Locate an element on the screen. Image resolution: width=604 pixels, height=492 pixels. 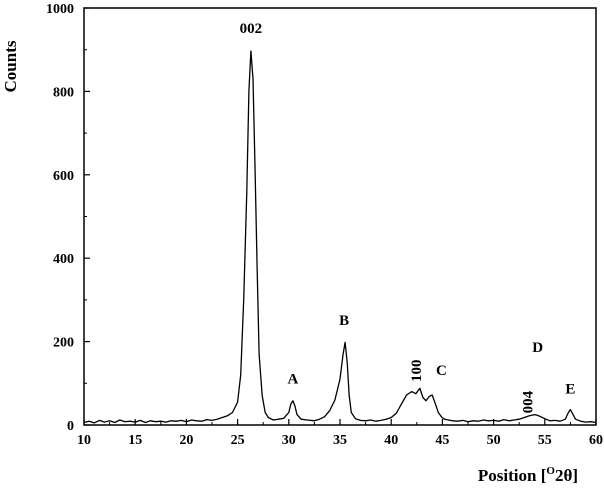
y-tick-label: 400 is located at coordinates (63, 259).